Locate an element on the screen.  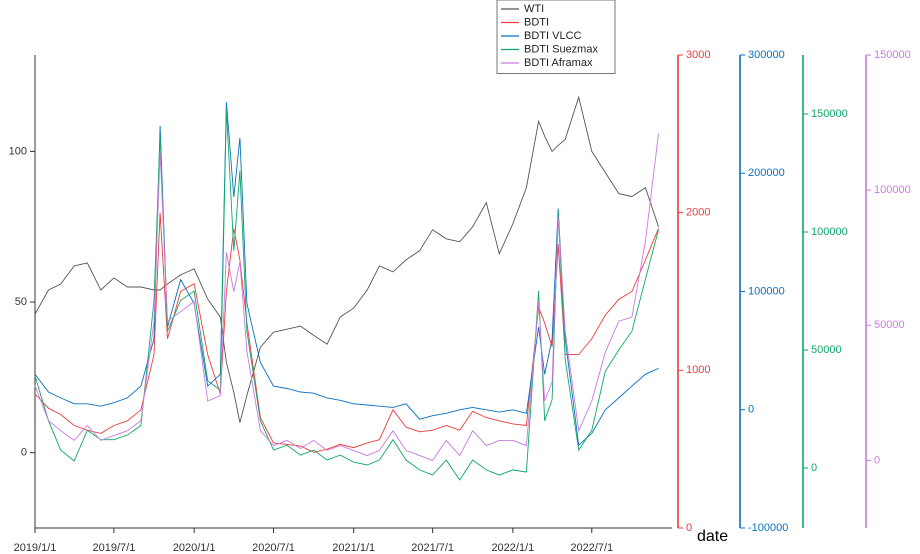
y-tick-label: 2000 is located at coordinates (698, 213).